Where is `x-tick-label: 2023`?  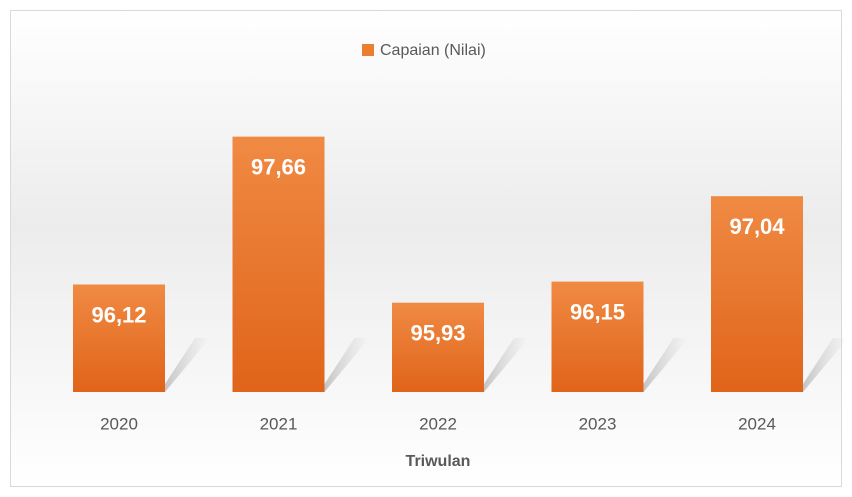 x-tick-label: 2023 is located at coordinates (598, 423).